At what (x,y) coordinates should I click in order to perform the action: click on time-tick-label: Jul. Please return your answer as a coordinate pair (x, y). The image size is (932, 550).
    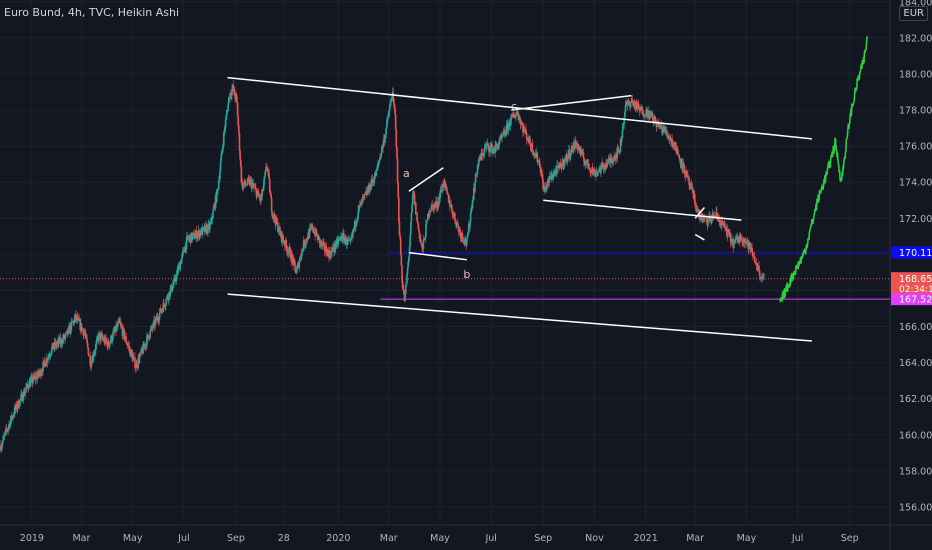
    Looking at the image, I should click on (183, 538).